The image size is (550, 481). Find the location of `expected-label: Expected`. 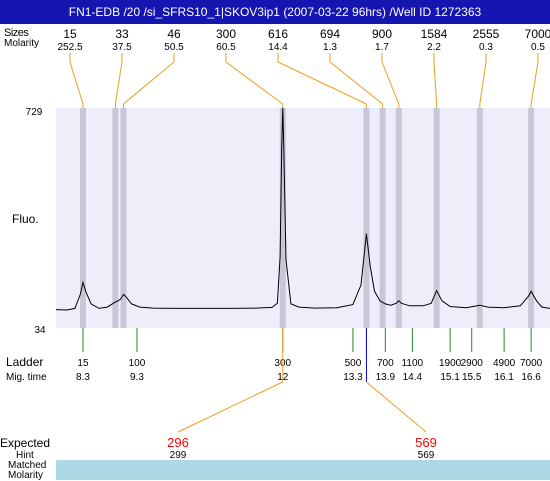

expected-label: Expected is located at coordinates (25, 443).